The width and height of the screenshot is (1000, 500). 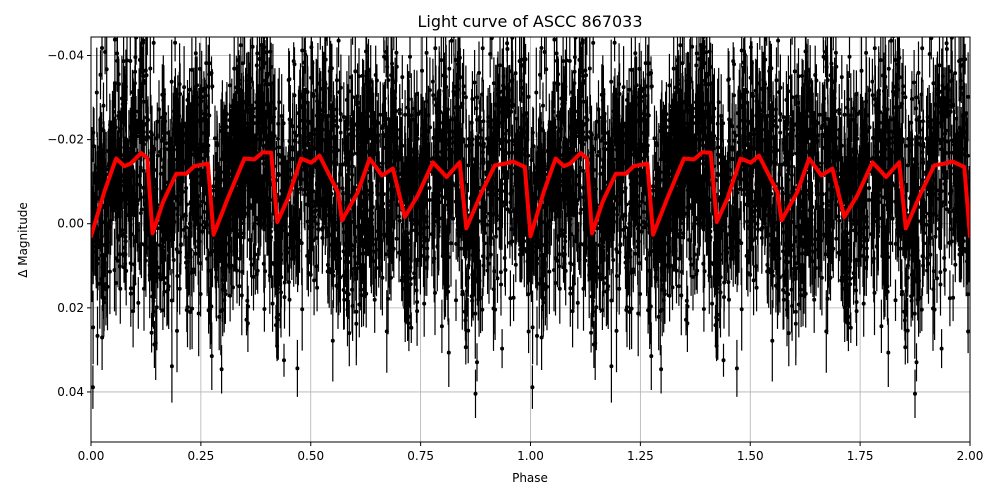 I want to click on y-axis-label: Δ Magnitude, so click(x=23, y=240).